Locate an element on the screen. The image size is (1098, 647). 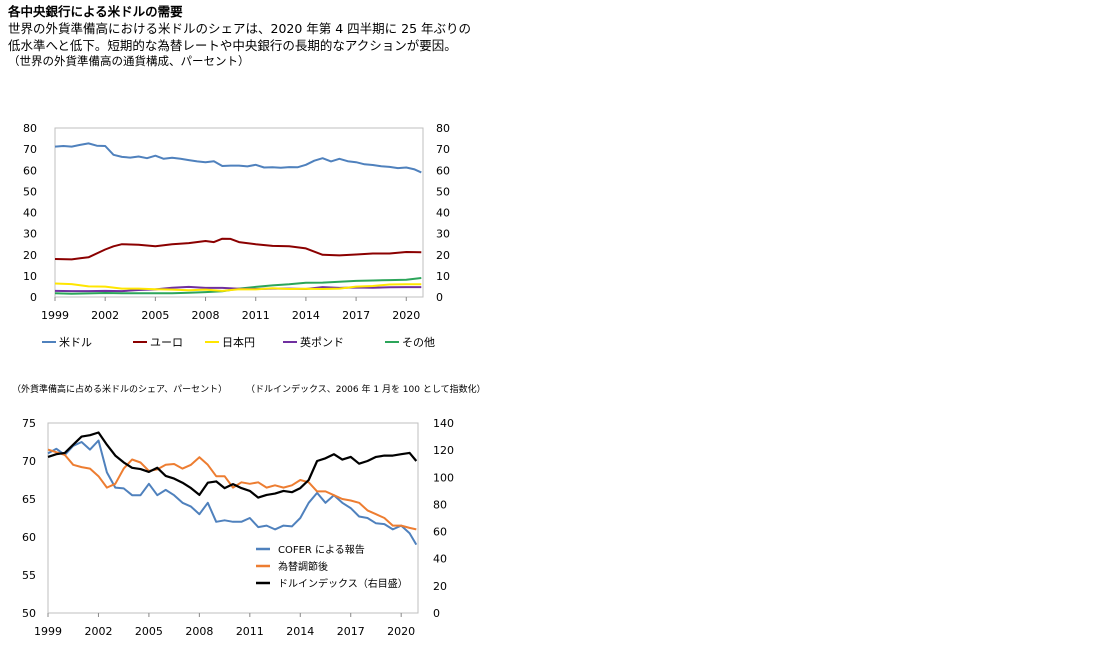
chart2-xtick: 2008 is located at coordinates (199, 631).